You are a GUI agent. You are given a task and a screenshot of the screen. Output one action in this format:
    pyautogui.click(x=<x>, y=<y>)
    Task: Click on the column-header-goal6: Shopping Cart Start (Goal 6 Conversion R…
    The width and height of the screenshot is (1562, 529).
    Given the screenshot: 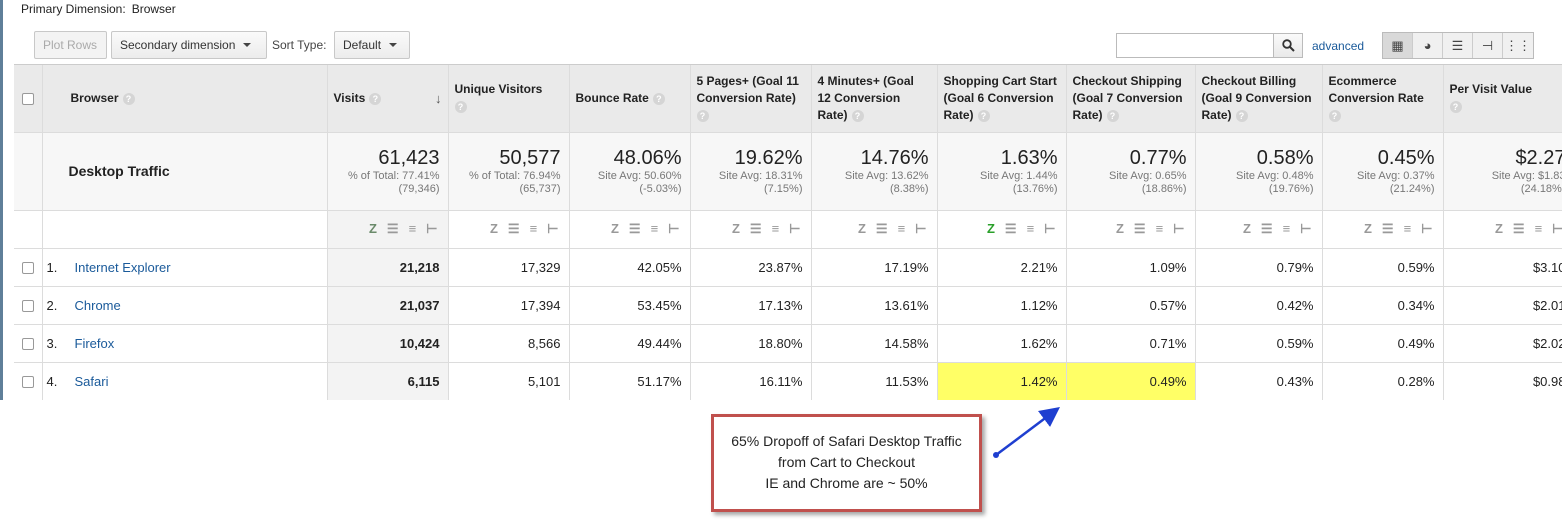 What is the action you would take?
    pyautogui.click(x=1002, y=99)
    